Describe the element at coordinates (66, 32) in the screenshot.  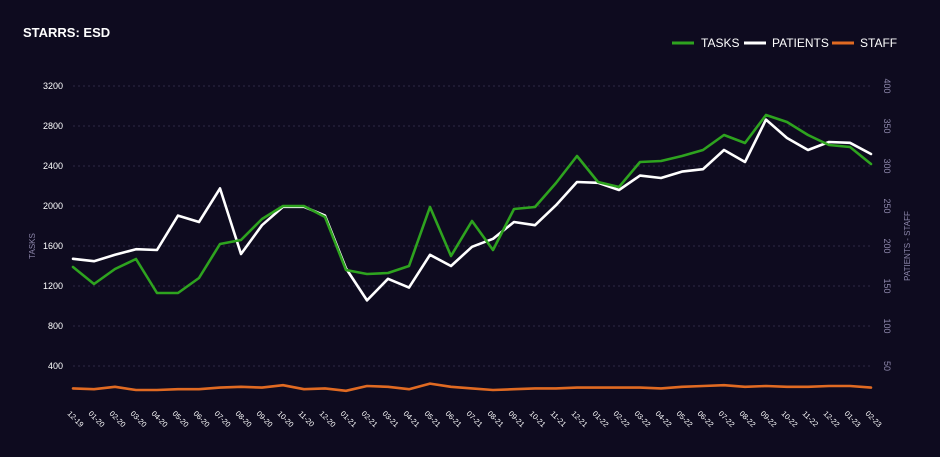
I see `chart-title: STARRS: ESD` at that location.